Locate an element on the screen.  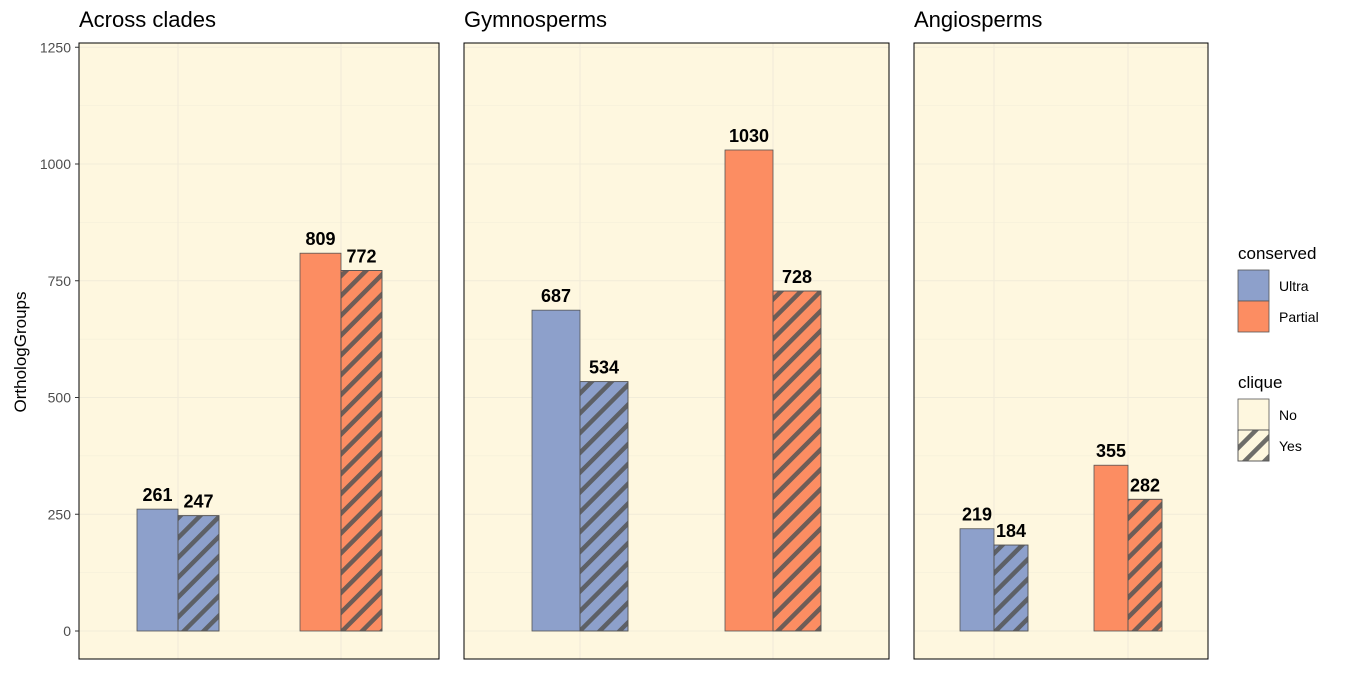
legend-label-yes: Yes is located at coordinates (1290, 446).